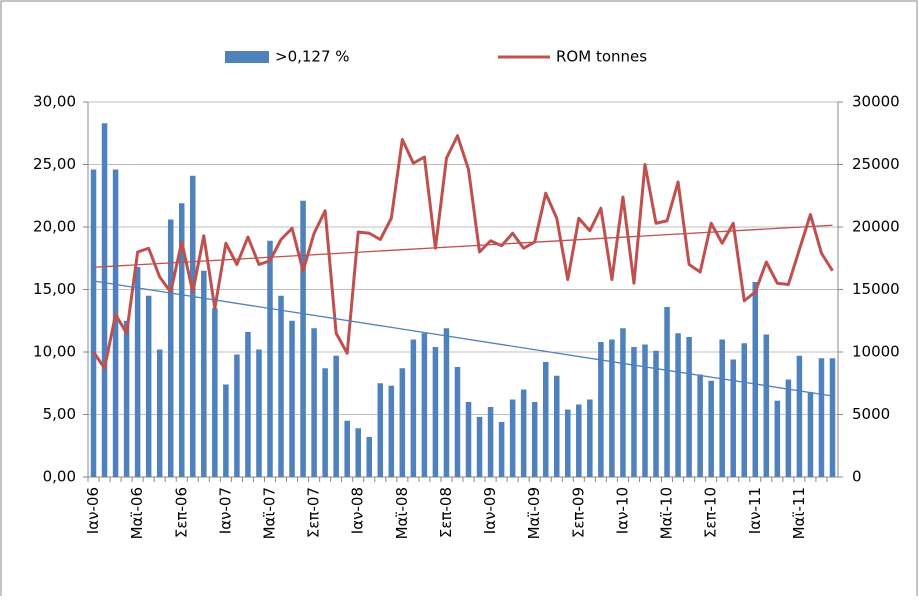 The height and width of the screenshot is (600, 919). Describe the element at coordinates (54, 164) in the screenshot. I see `y-tick-label: 25,00` at that location.